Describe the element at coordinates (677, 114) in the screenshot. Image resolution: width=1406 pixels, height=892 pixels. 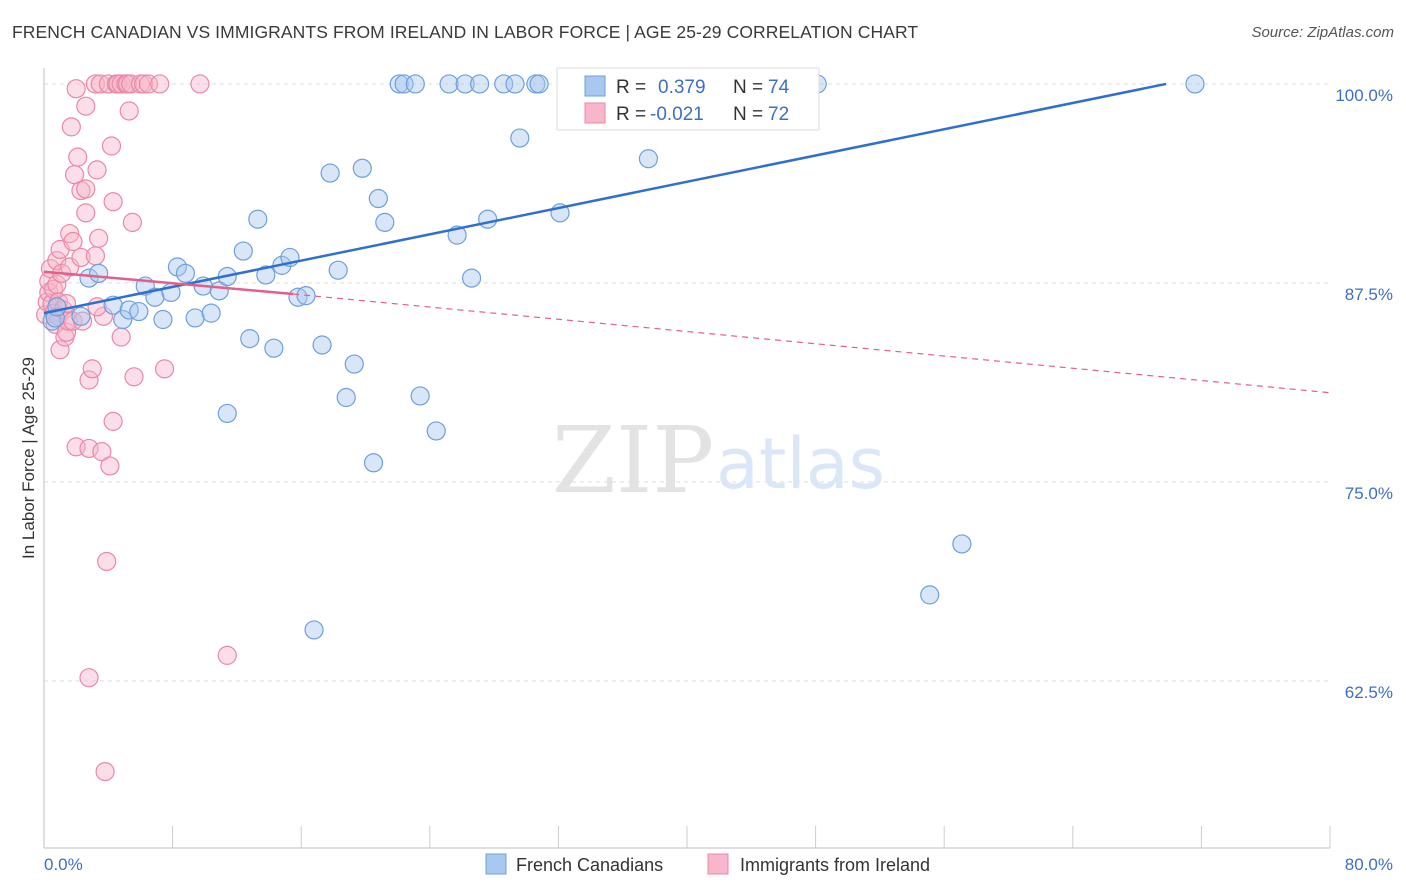
I see `legend-r-value-2: -0.021` at that location.